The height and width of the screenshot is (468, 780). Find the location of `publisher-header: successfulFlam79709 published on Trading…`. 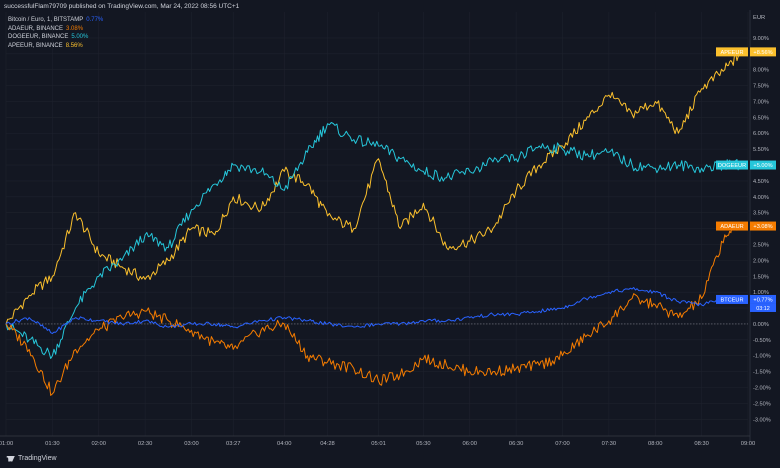

publisher-header: successfulFlam79709 published on Trading… is located at coordinates (122, 6).